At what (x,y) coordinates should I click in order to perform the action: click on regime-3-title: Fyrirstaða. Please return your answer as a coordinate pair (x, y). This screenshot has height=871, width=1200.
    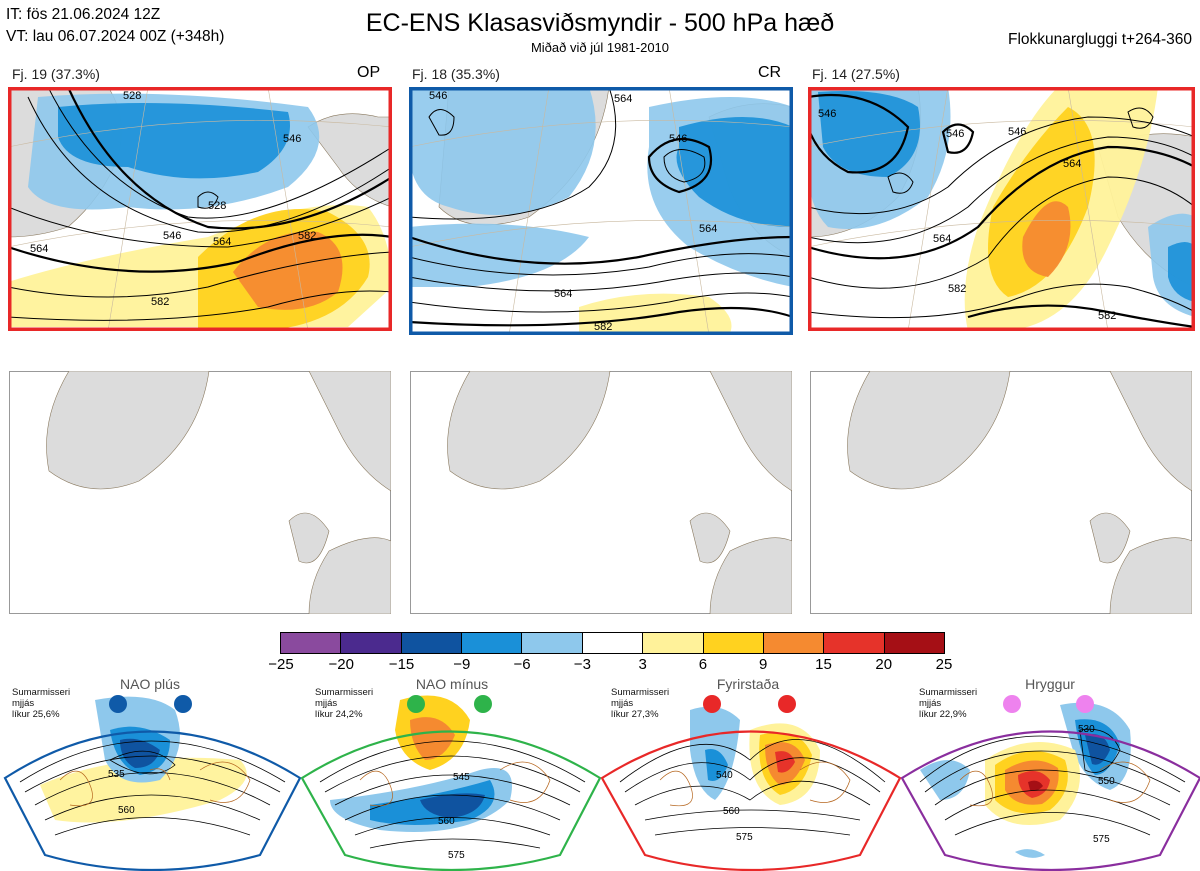
    Looking at the image, I should click on (748, 684).